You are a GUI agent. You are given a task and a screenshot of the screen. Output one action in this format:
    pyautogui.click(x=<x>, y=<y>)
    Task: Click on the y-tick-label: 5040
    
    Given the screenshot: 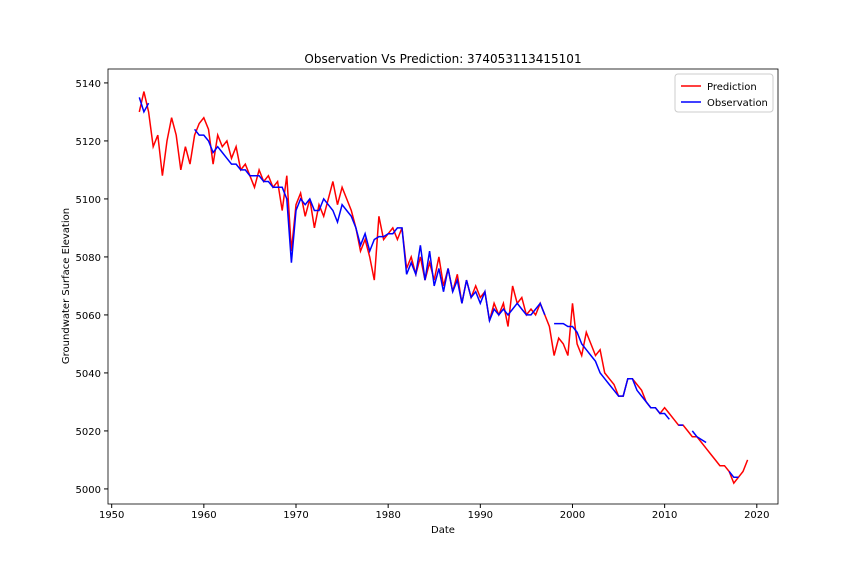 What is the action you would take?
    pyautogui.click(x=88, y=374)
    